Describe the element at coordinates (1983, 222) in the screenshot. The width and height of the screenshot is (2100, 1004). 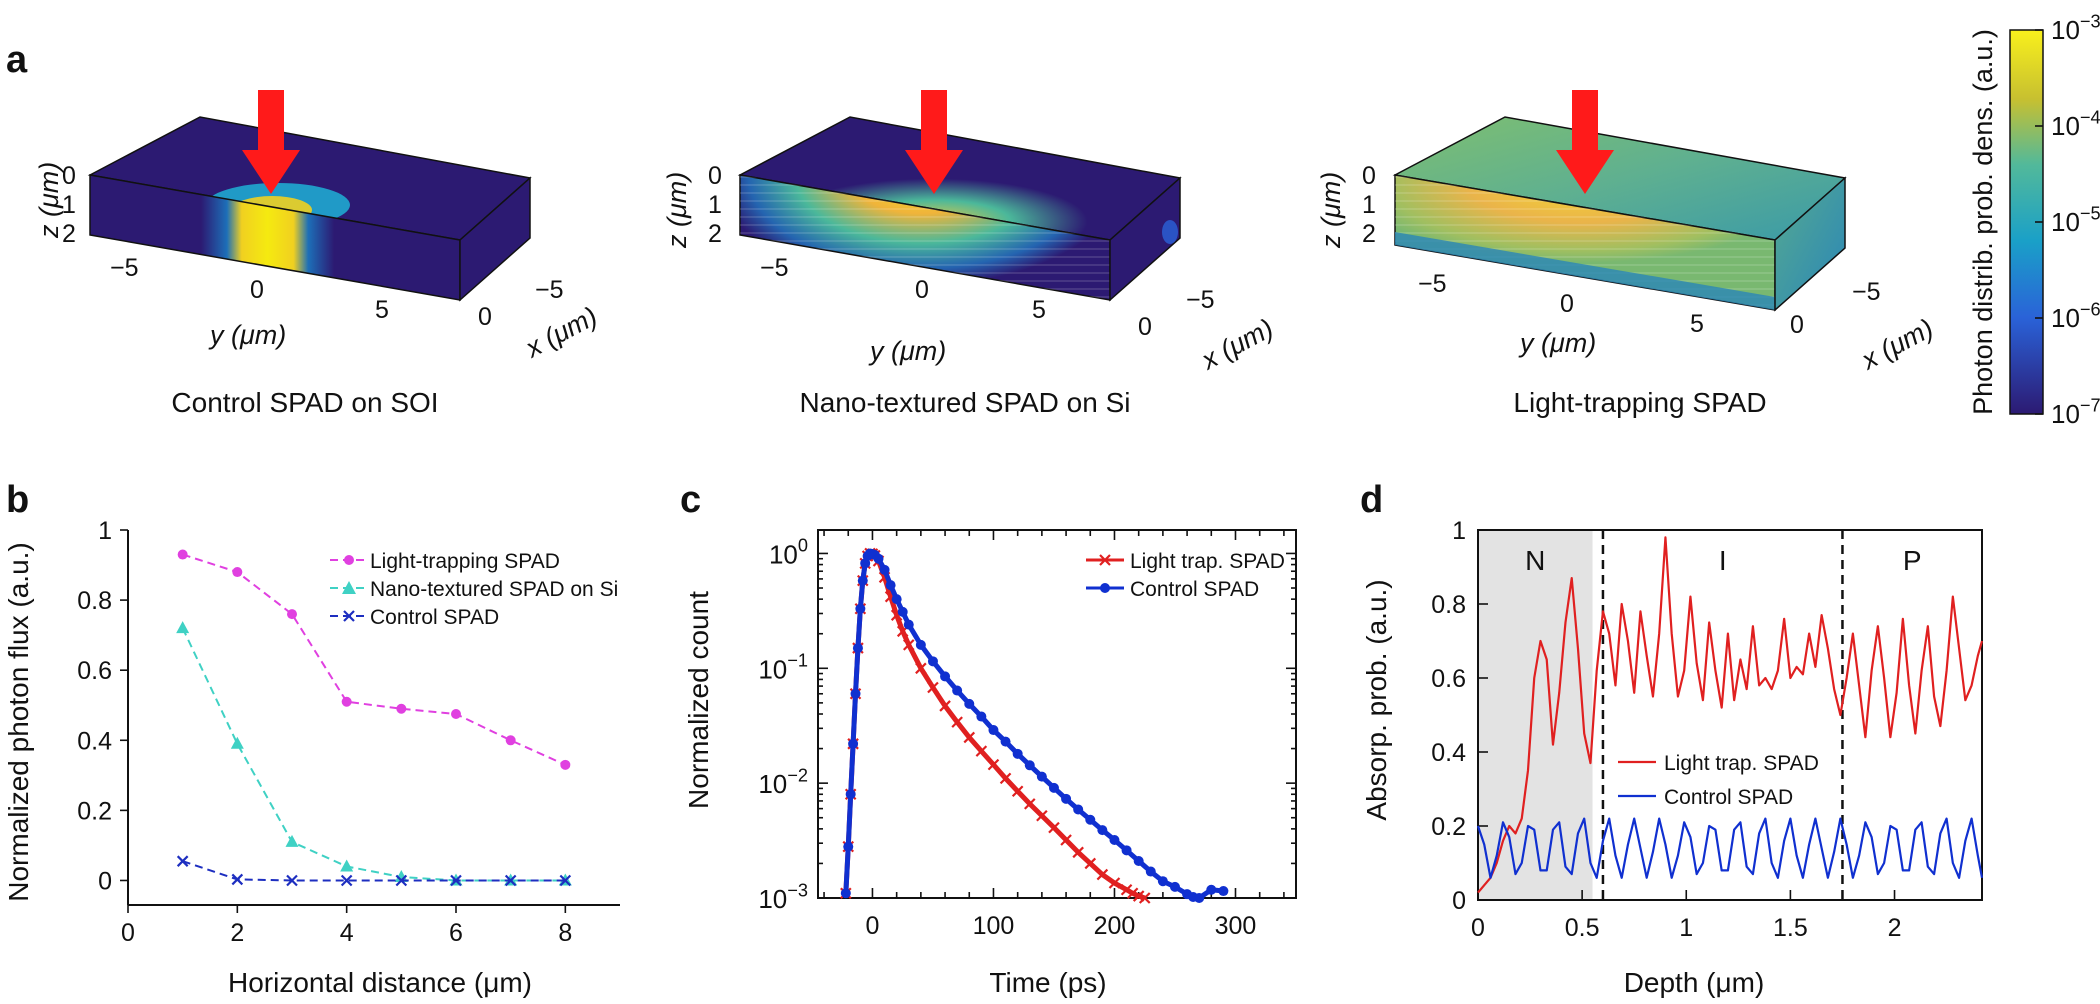
I see `colorbar-label: Photon distrib. prob. dens. (a.u.)` at that location.